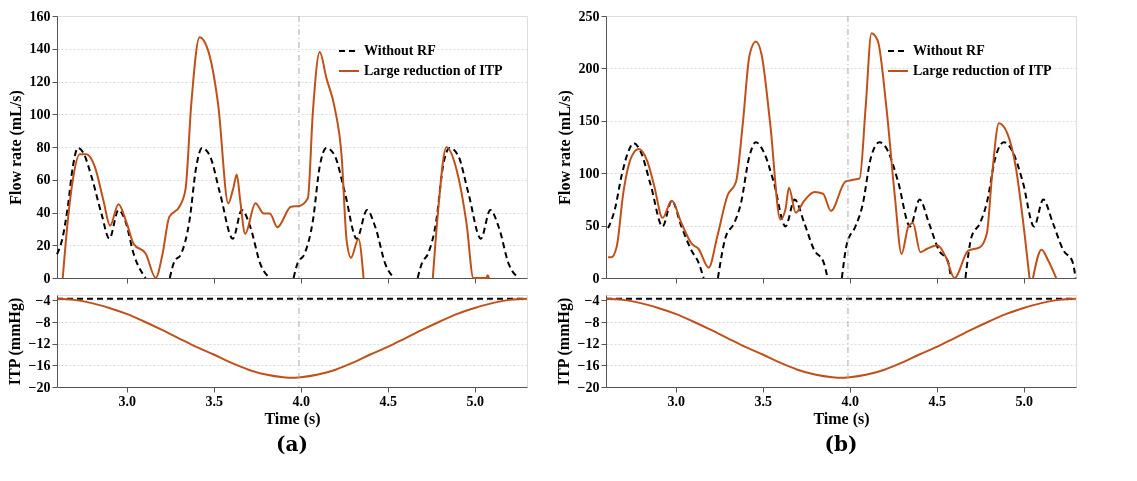 Image resolution: width=1137 pixels, height=481 pixels. What do you see at coordinates (589, 16) in the screenshot?
I see `y-tick-label: 250` at bounding box center [589, 16].